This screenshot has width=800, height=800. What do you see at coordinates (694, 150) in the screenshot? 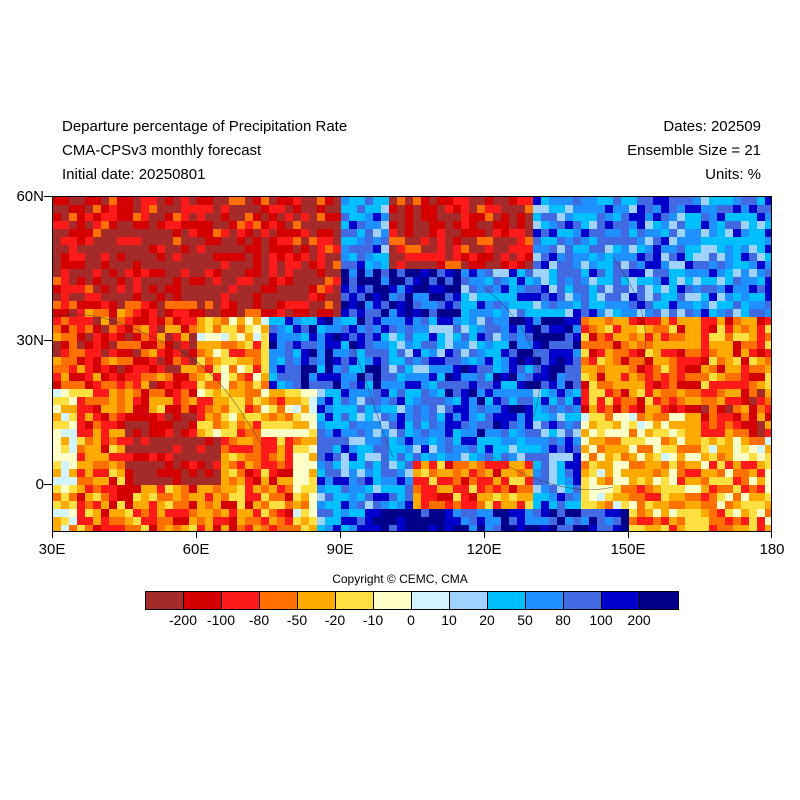
I see `ensemble-size: Ensemble Size = 21` at bounding box center [694, 150].